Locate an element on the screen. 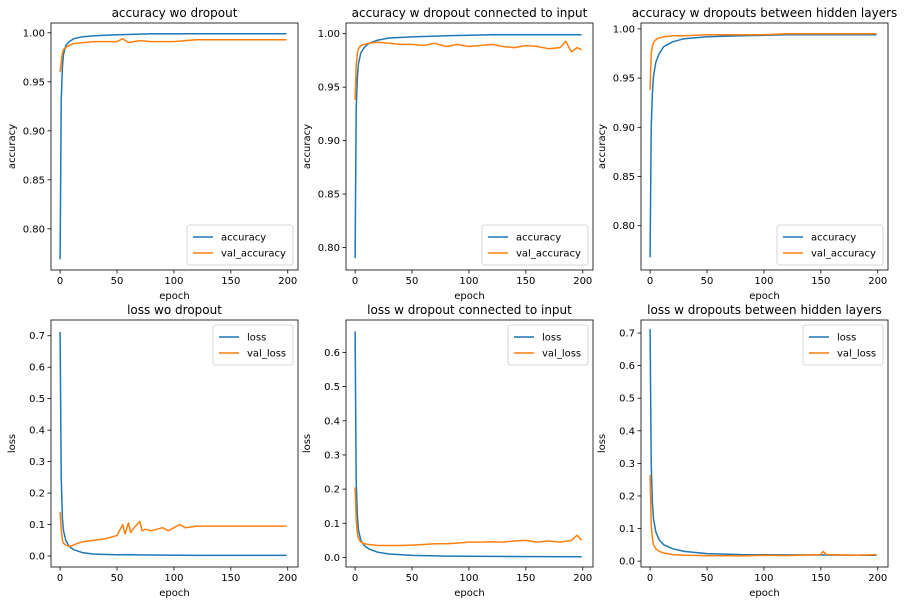  chart-title: accuracy w dropout connected to input is located at coordinates (470, 13).